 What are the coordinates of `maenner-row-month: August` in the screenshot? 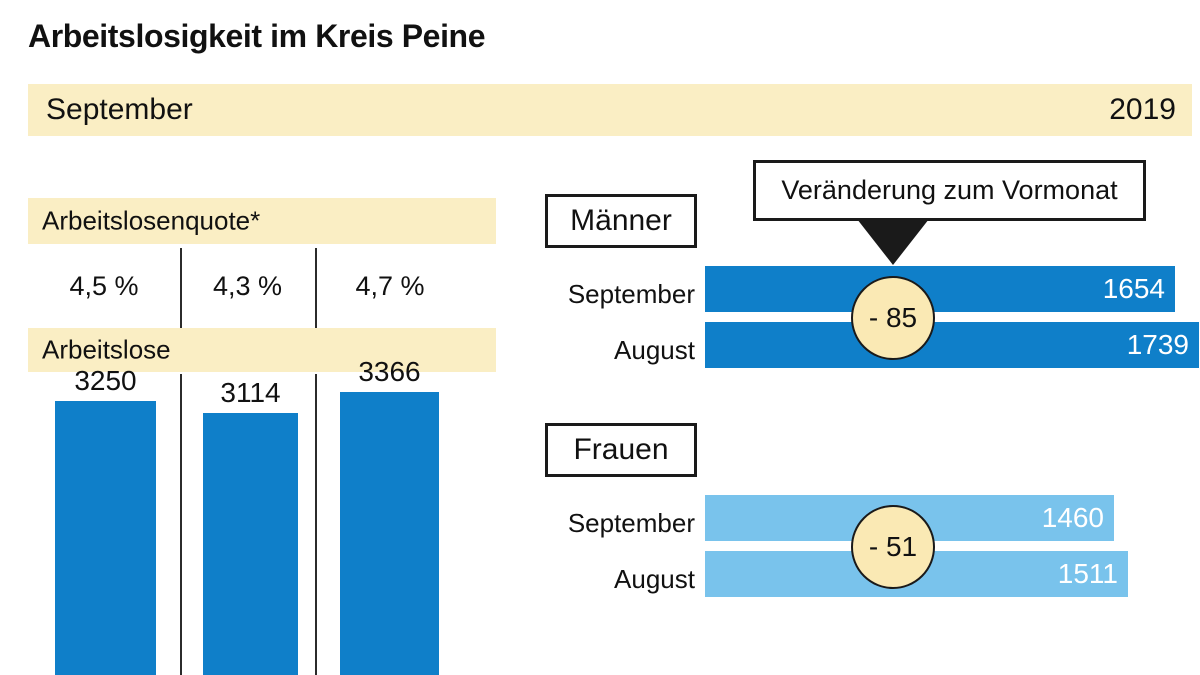 It's located at (654, 350).